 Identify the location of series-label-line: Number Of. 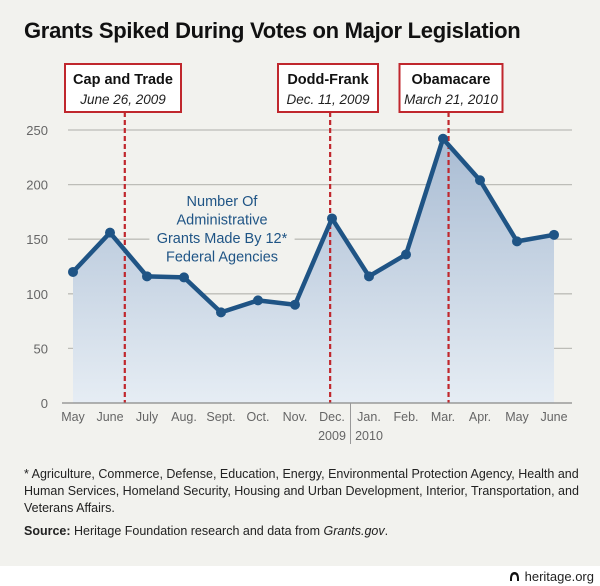
(223, 202).